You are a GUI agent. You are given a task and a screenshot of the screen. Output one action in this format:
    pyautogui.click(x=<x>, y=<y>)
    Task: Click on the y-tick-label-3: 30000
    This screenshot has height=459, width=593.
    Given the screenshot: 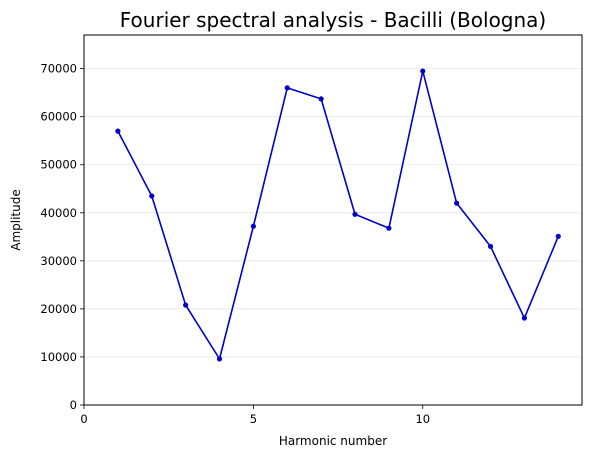 What is the action you would take?
    pyautogui.click(x=58, y=261)
    